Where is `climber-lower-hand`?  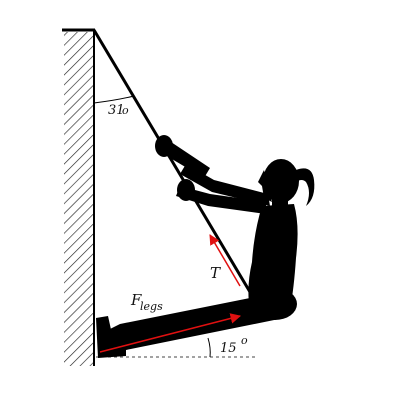
climber-lower-hand is located at coordinates (186, 190).